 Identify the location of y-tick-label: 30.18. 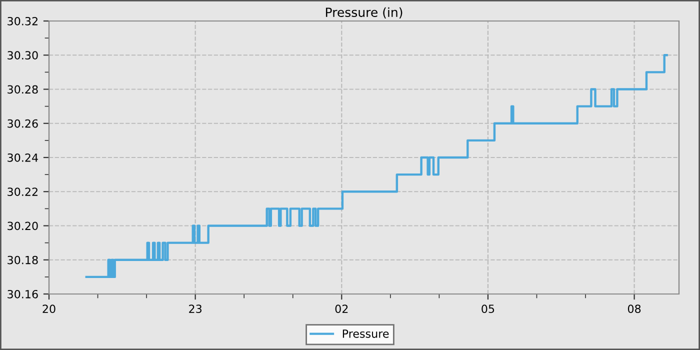
(23, 260).